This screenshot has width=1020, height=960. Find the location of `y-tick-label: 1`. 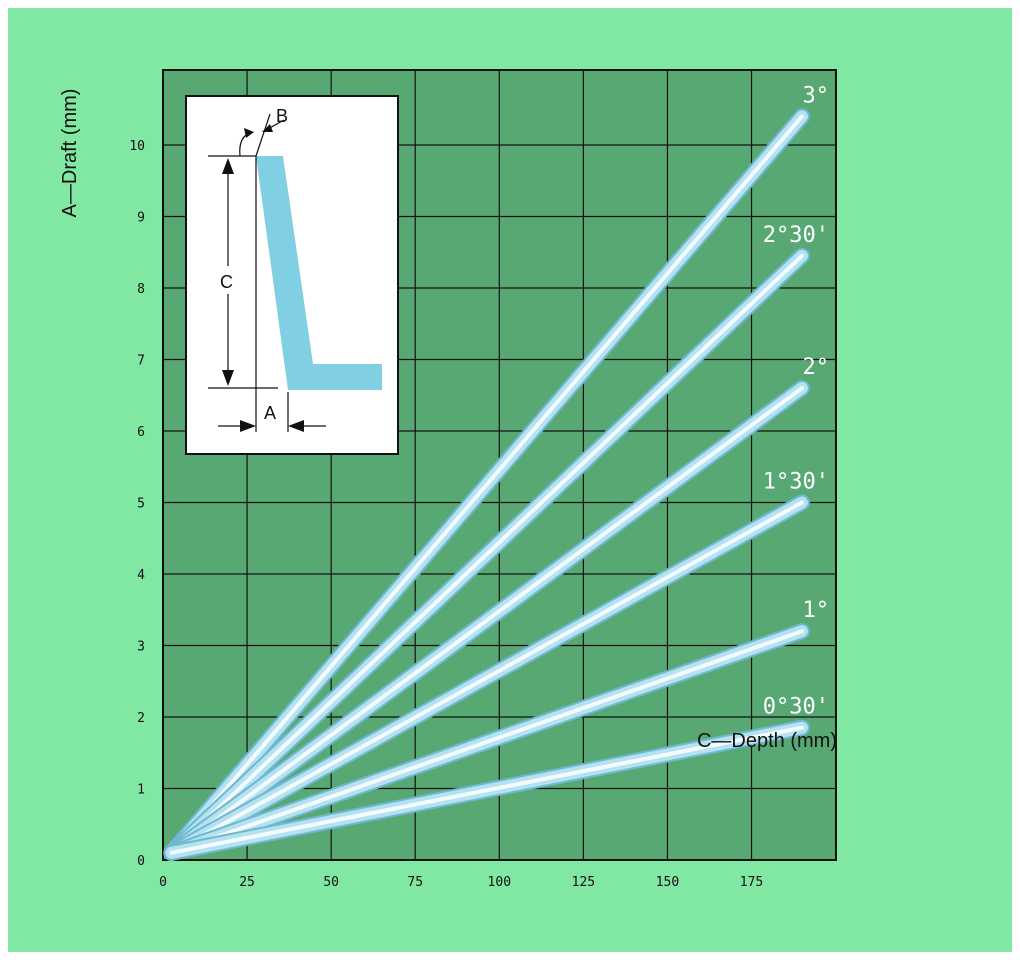

y-tick-label: 1 is located at coordinates (141, 790).